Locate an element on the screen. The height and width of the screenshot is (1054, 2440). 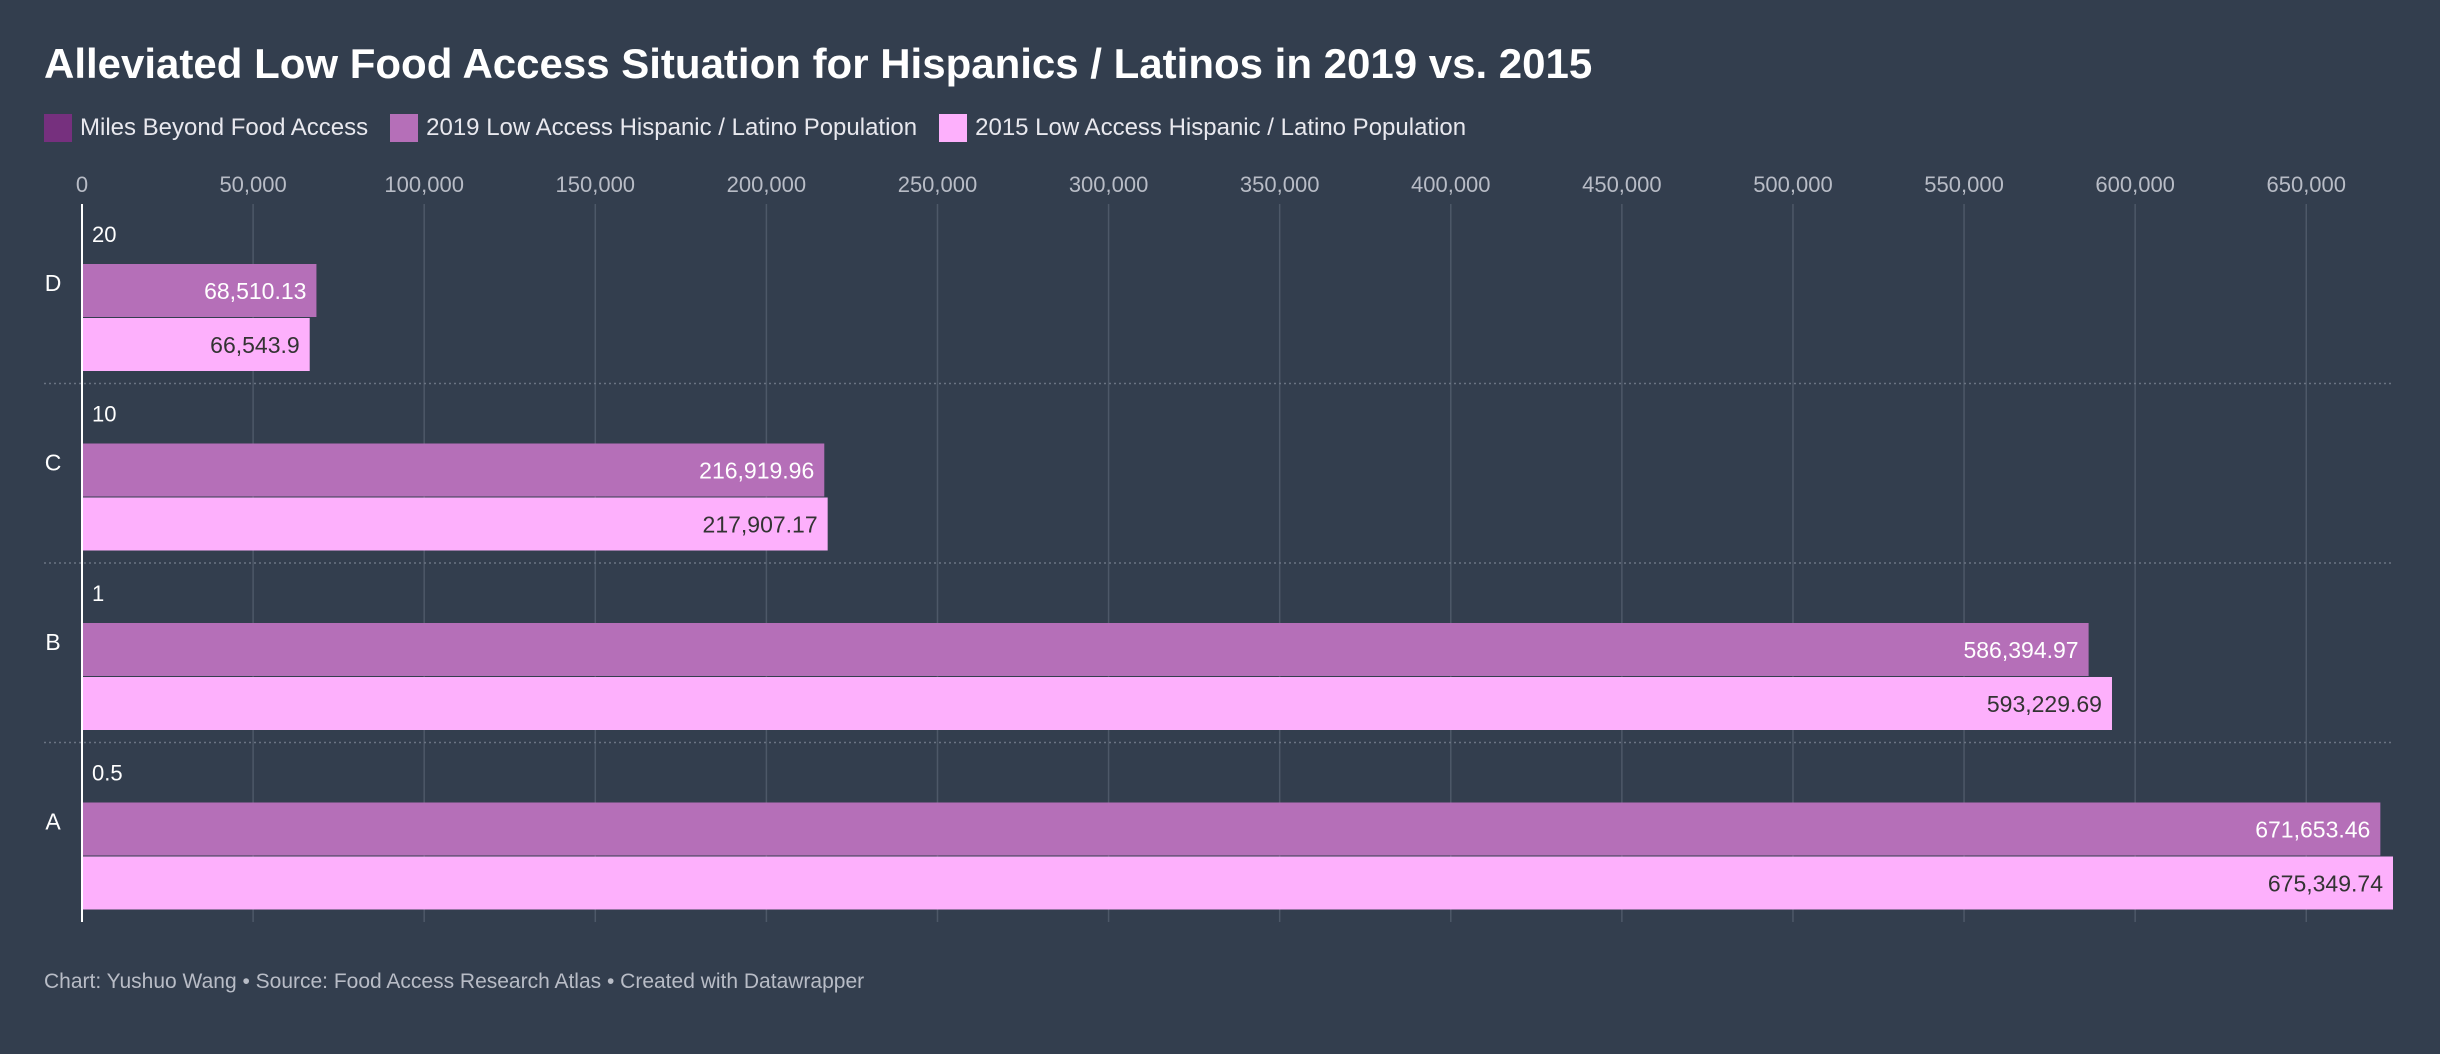
category-label: D is located at coordinates (53, 283).